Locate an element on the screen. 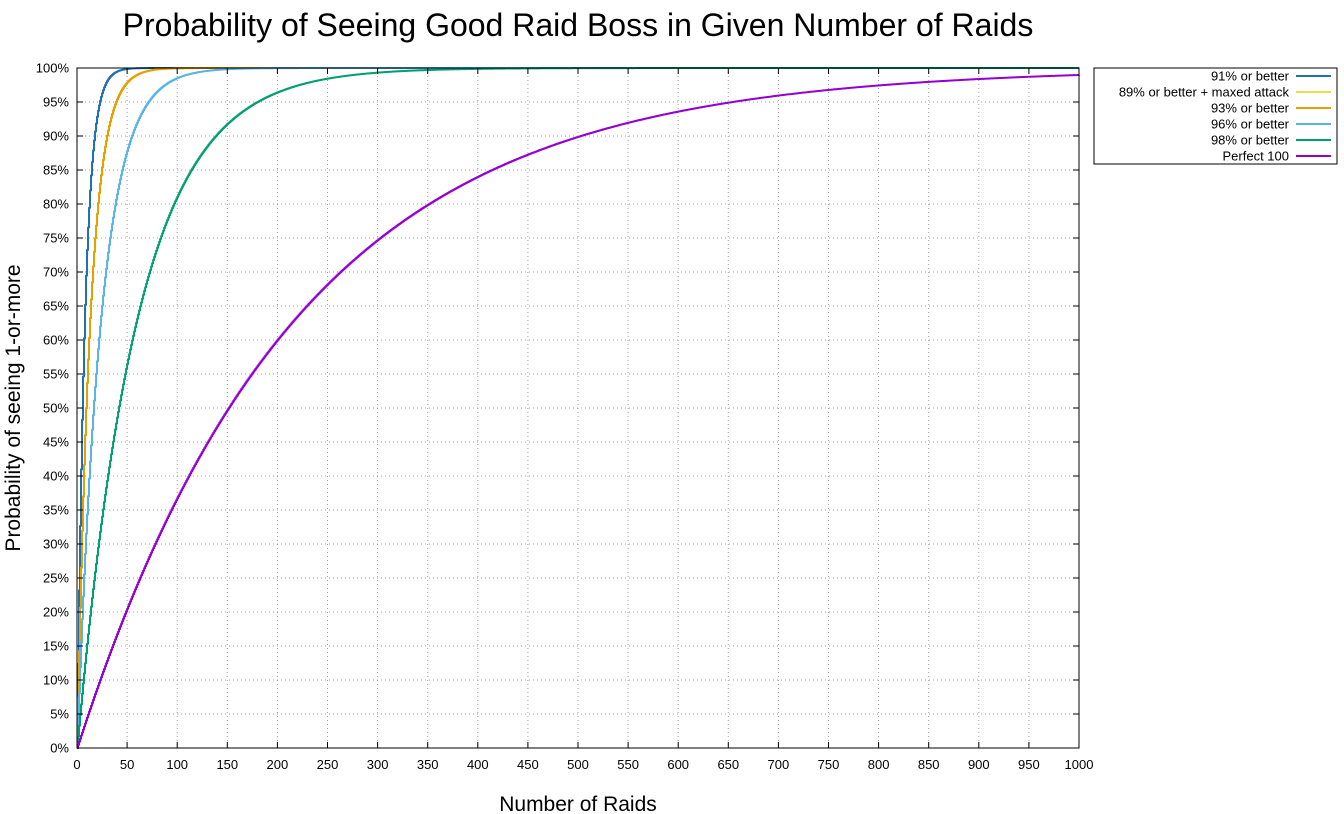  y-tick-label: 50% is located at coordinates (56, 408).